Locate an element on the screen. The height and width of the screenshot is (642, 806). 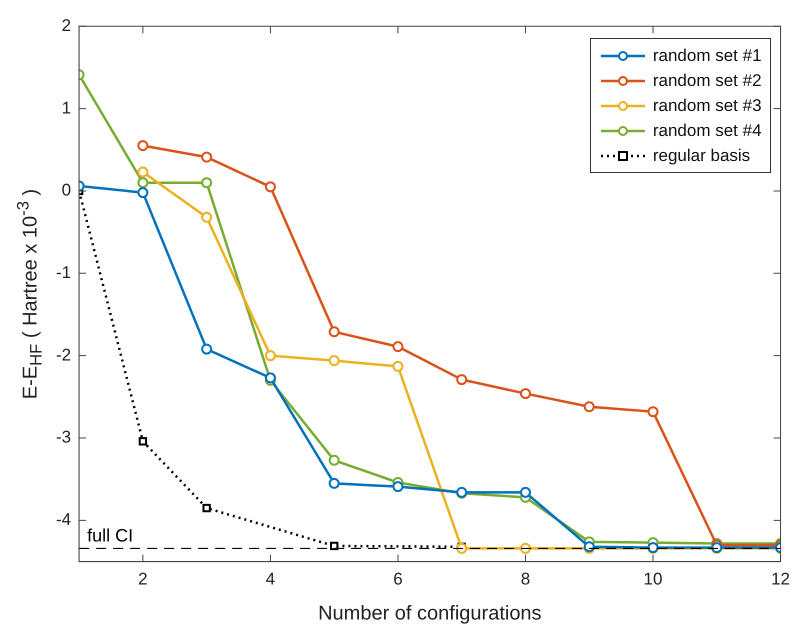
y-tick-label: -1 is located at coordinates (64, 272).